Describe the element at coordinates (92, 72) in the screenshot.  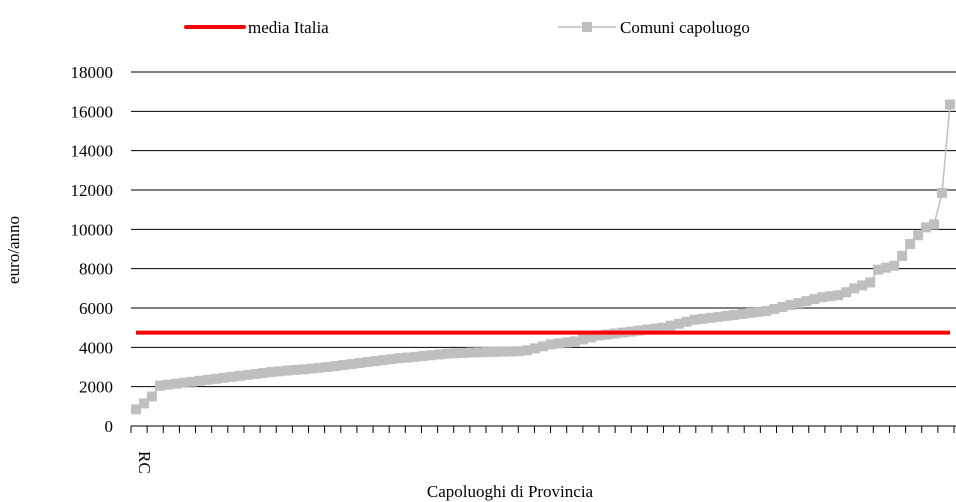
I see `y-tick-label: 18000` at that location.